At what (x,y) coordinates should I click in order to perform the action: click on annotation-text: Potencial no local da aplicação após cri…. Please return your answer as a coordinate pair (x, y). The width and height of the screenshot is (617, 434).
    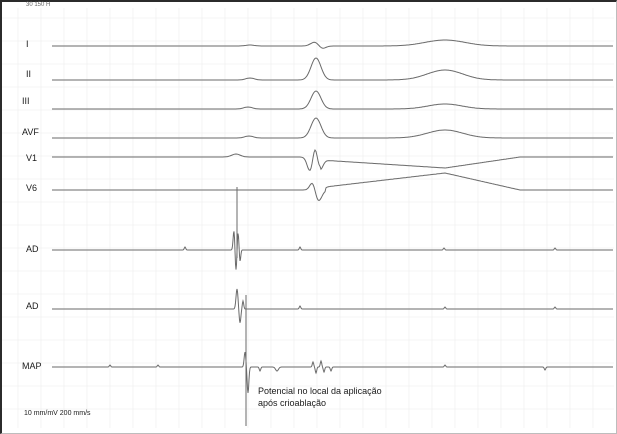
    Looking at the image, I should click on (320, 397).